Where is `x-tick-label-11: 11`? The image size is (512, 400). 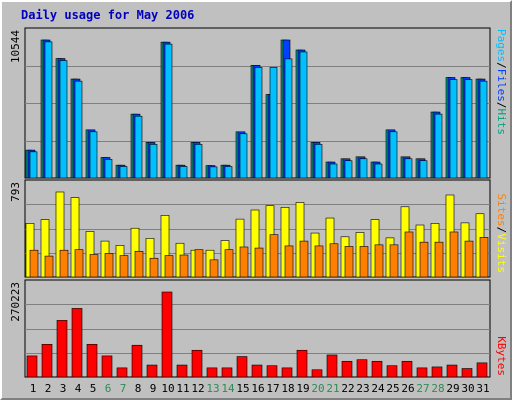 x-tick-label-11: 11 is located at coordinates (182, 388).